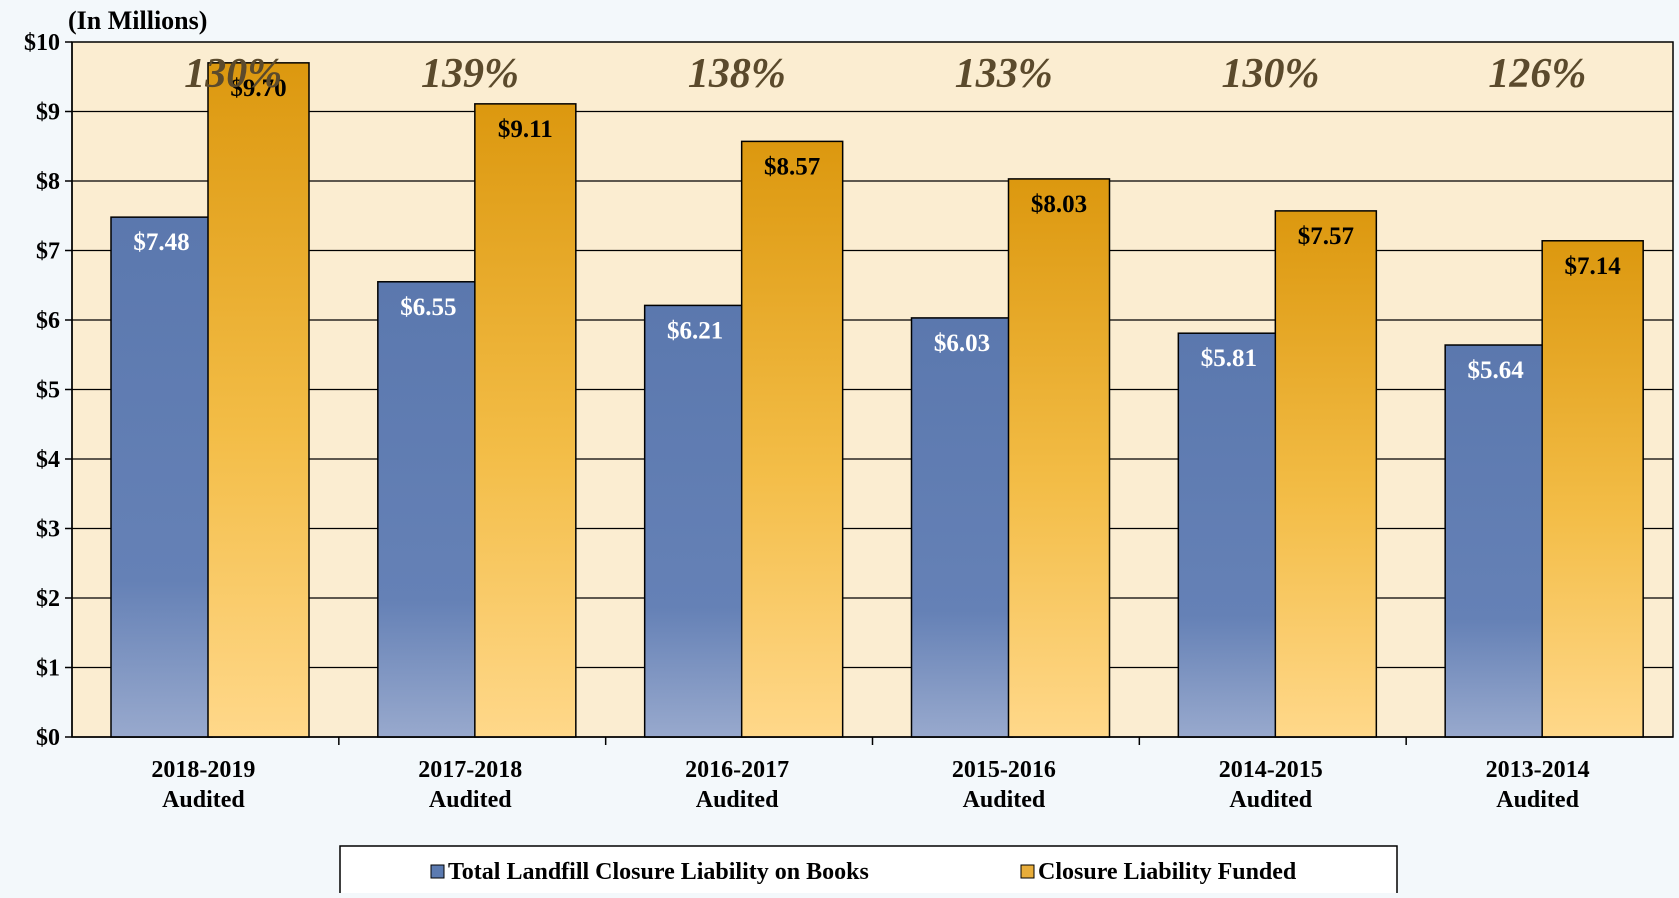 This screenshot has width=1679, height=898. Describe the element at coordinates (1271, 770) in the screenshot. I see `x-tick-label: 2014-2015` at that location.